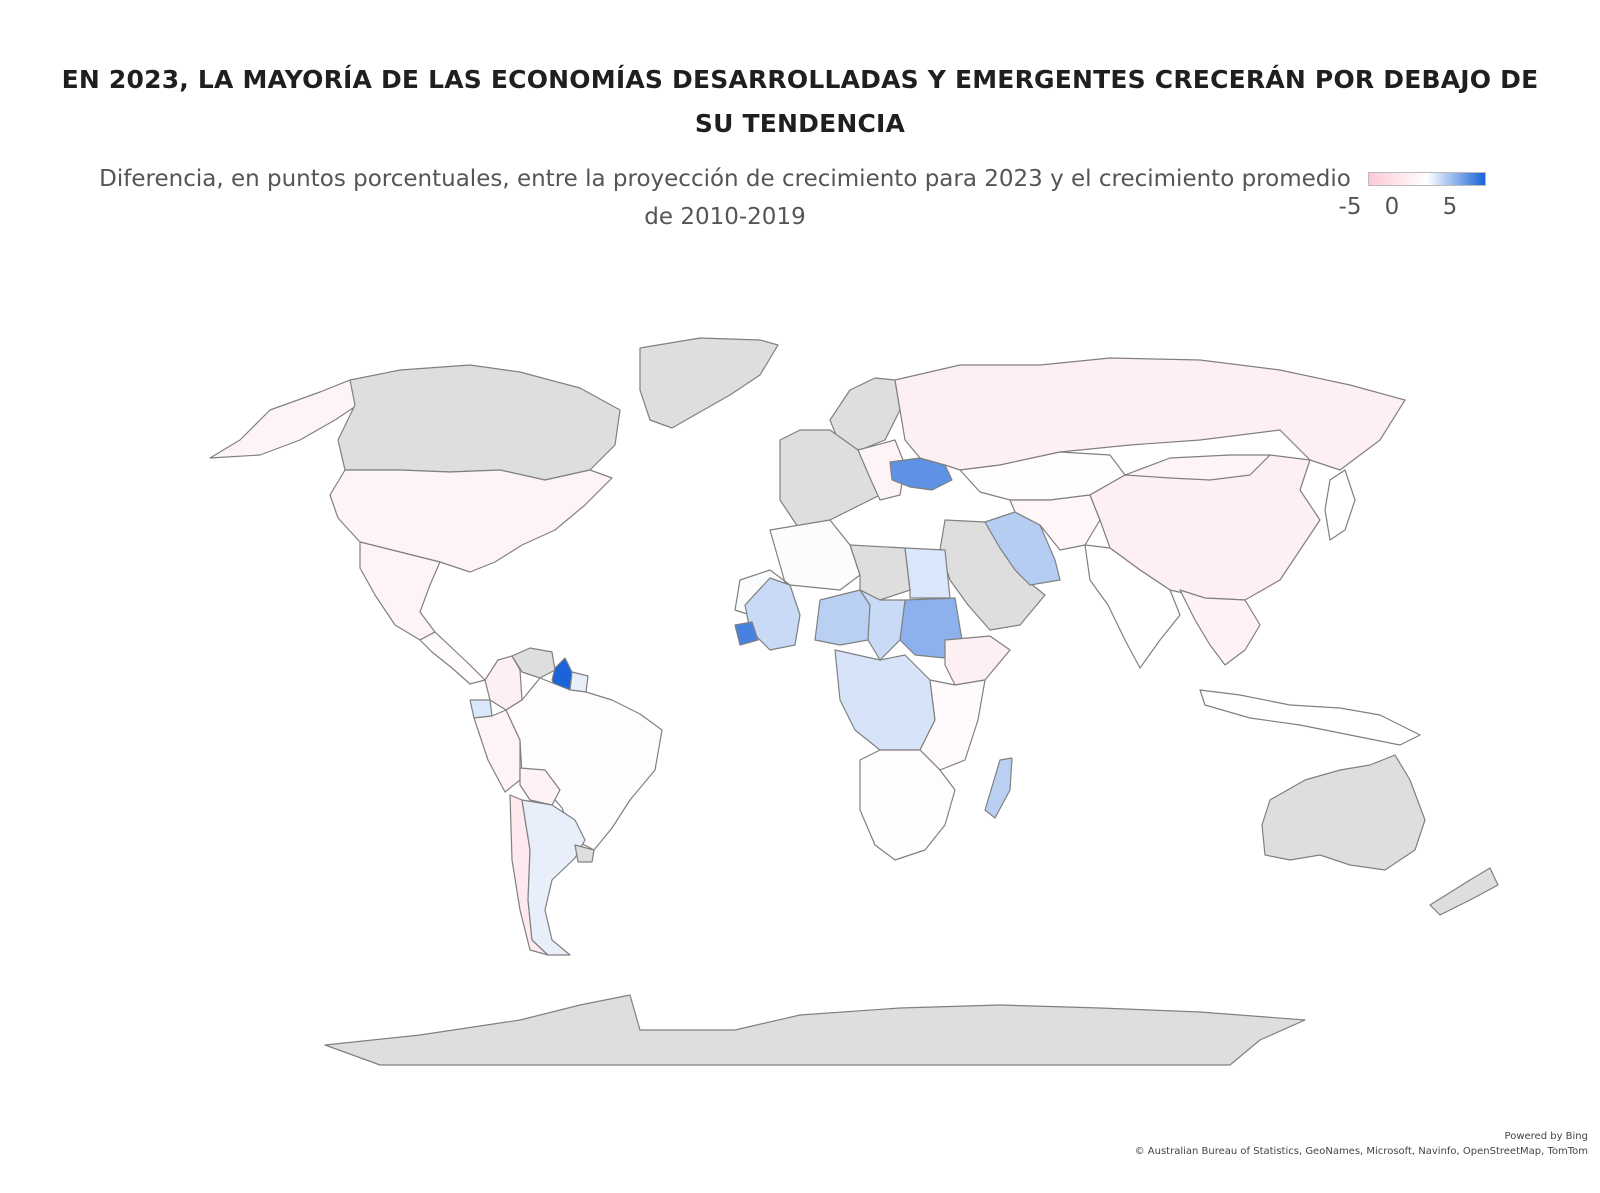 The height and width of the screenshot is (1193, 1600). Describe the element at coordinates (1310, 717) in the screenshot. I see `region-indonesia` at that location.